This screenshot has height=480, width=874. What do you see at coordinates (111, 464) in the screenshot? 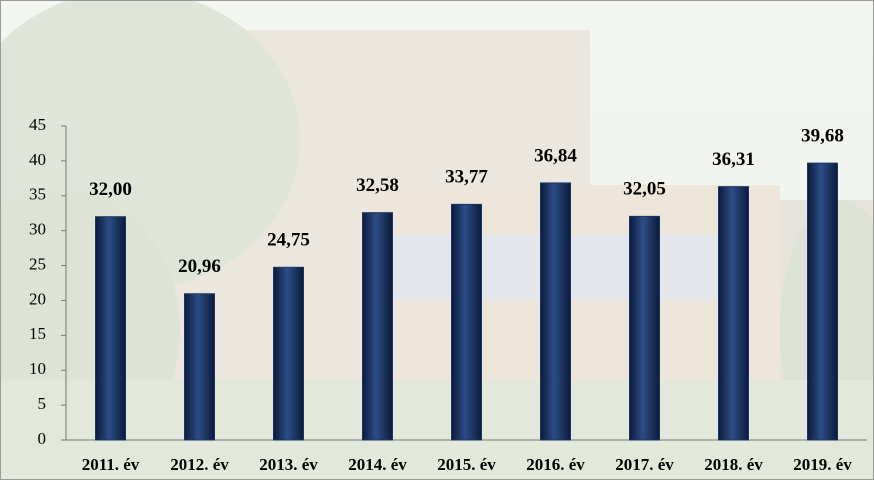
I see `x-tick-label: 2011. év` at bounding box center [111, 464].